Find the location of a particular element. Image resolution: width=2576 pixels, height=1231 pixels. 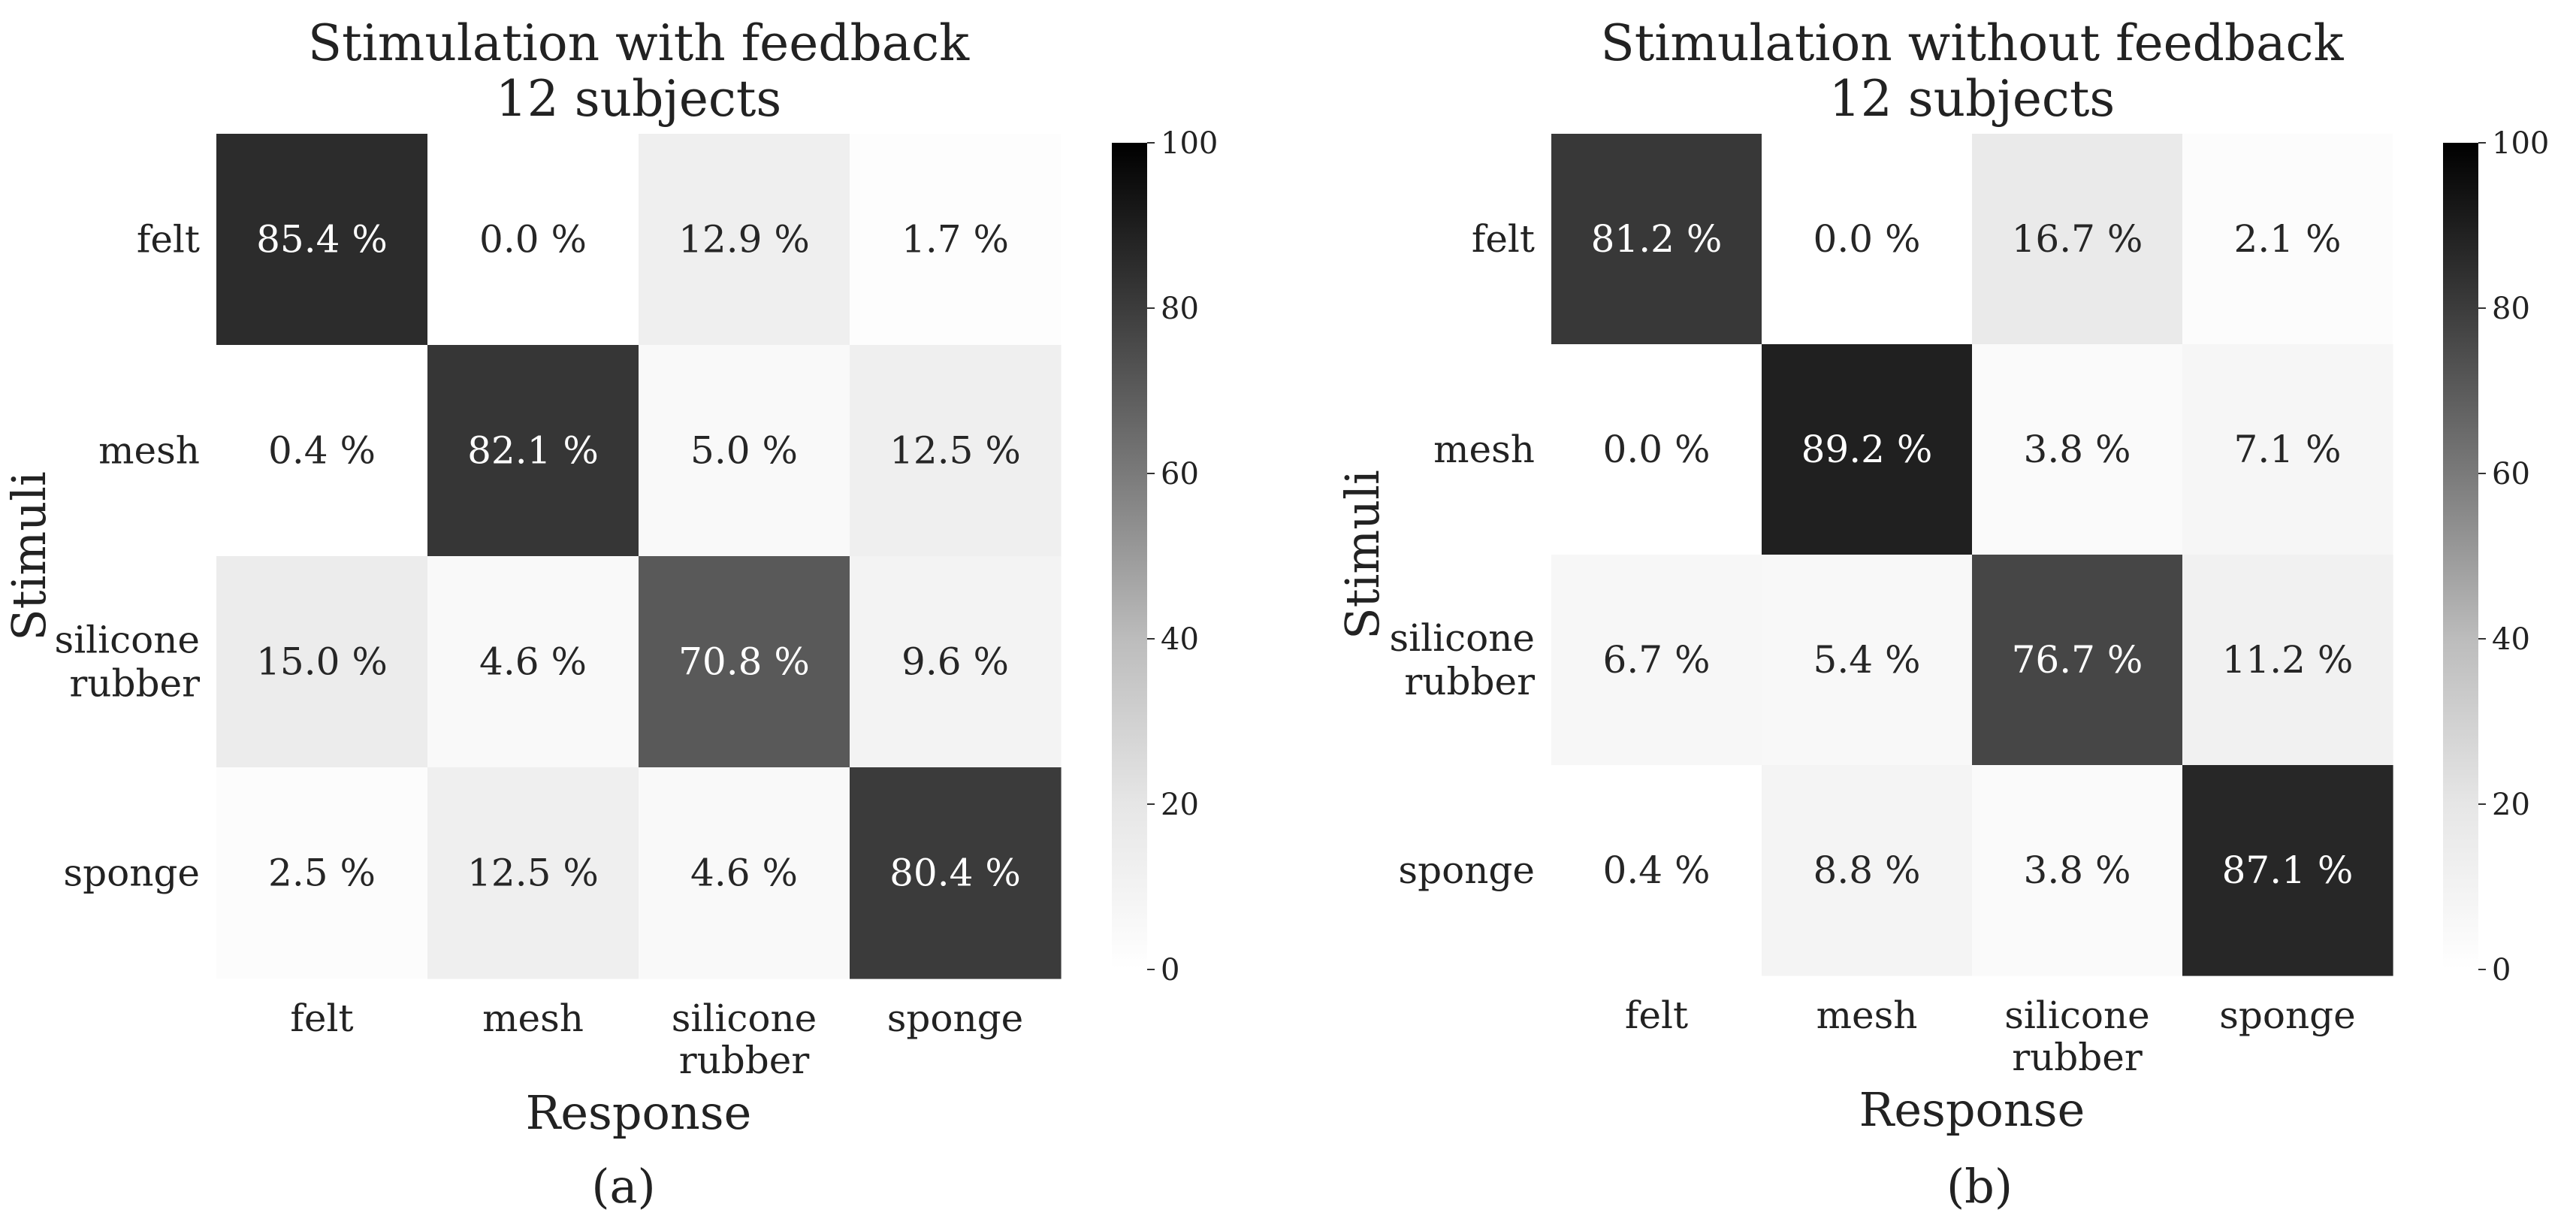

heatmap-cell-silicone-rubber-silicone-rubber is located at coordinates (744, 662).